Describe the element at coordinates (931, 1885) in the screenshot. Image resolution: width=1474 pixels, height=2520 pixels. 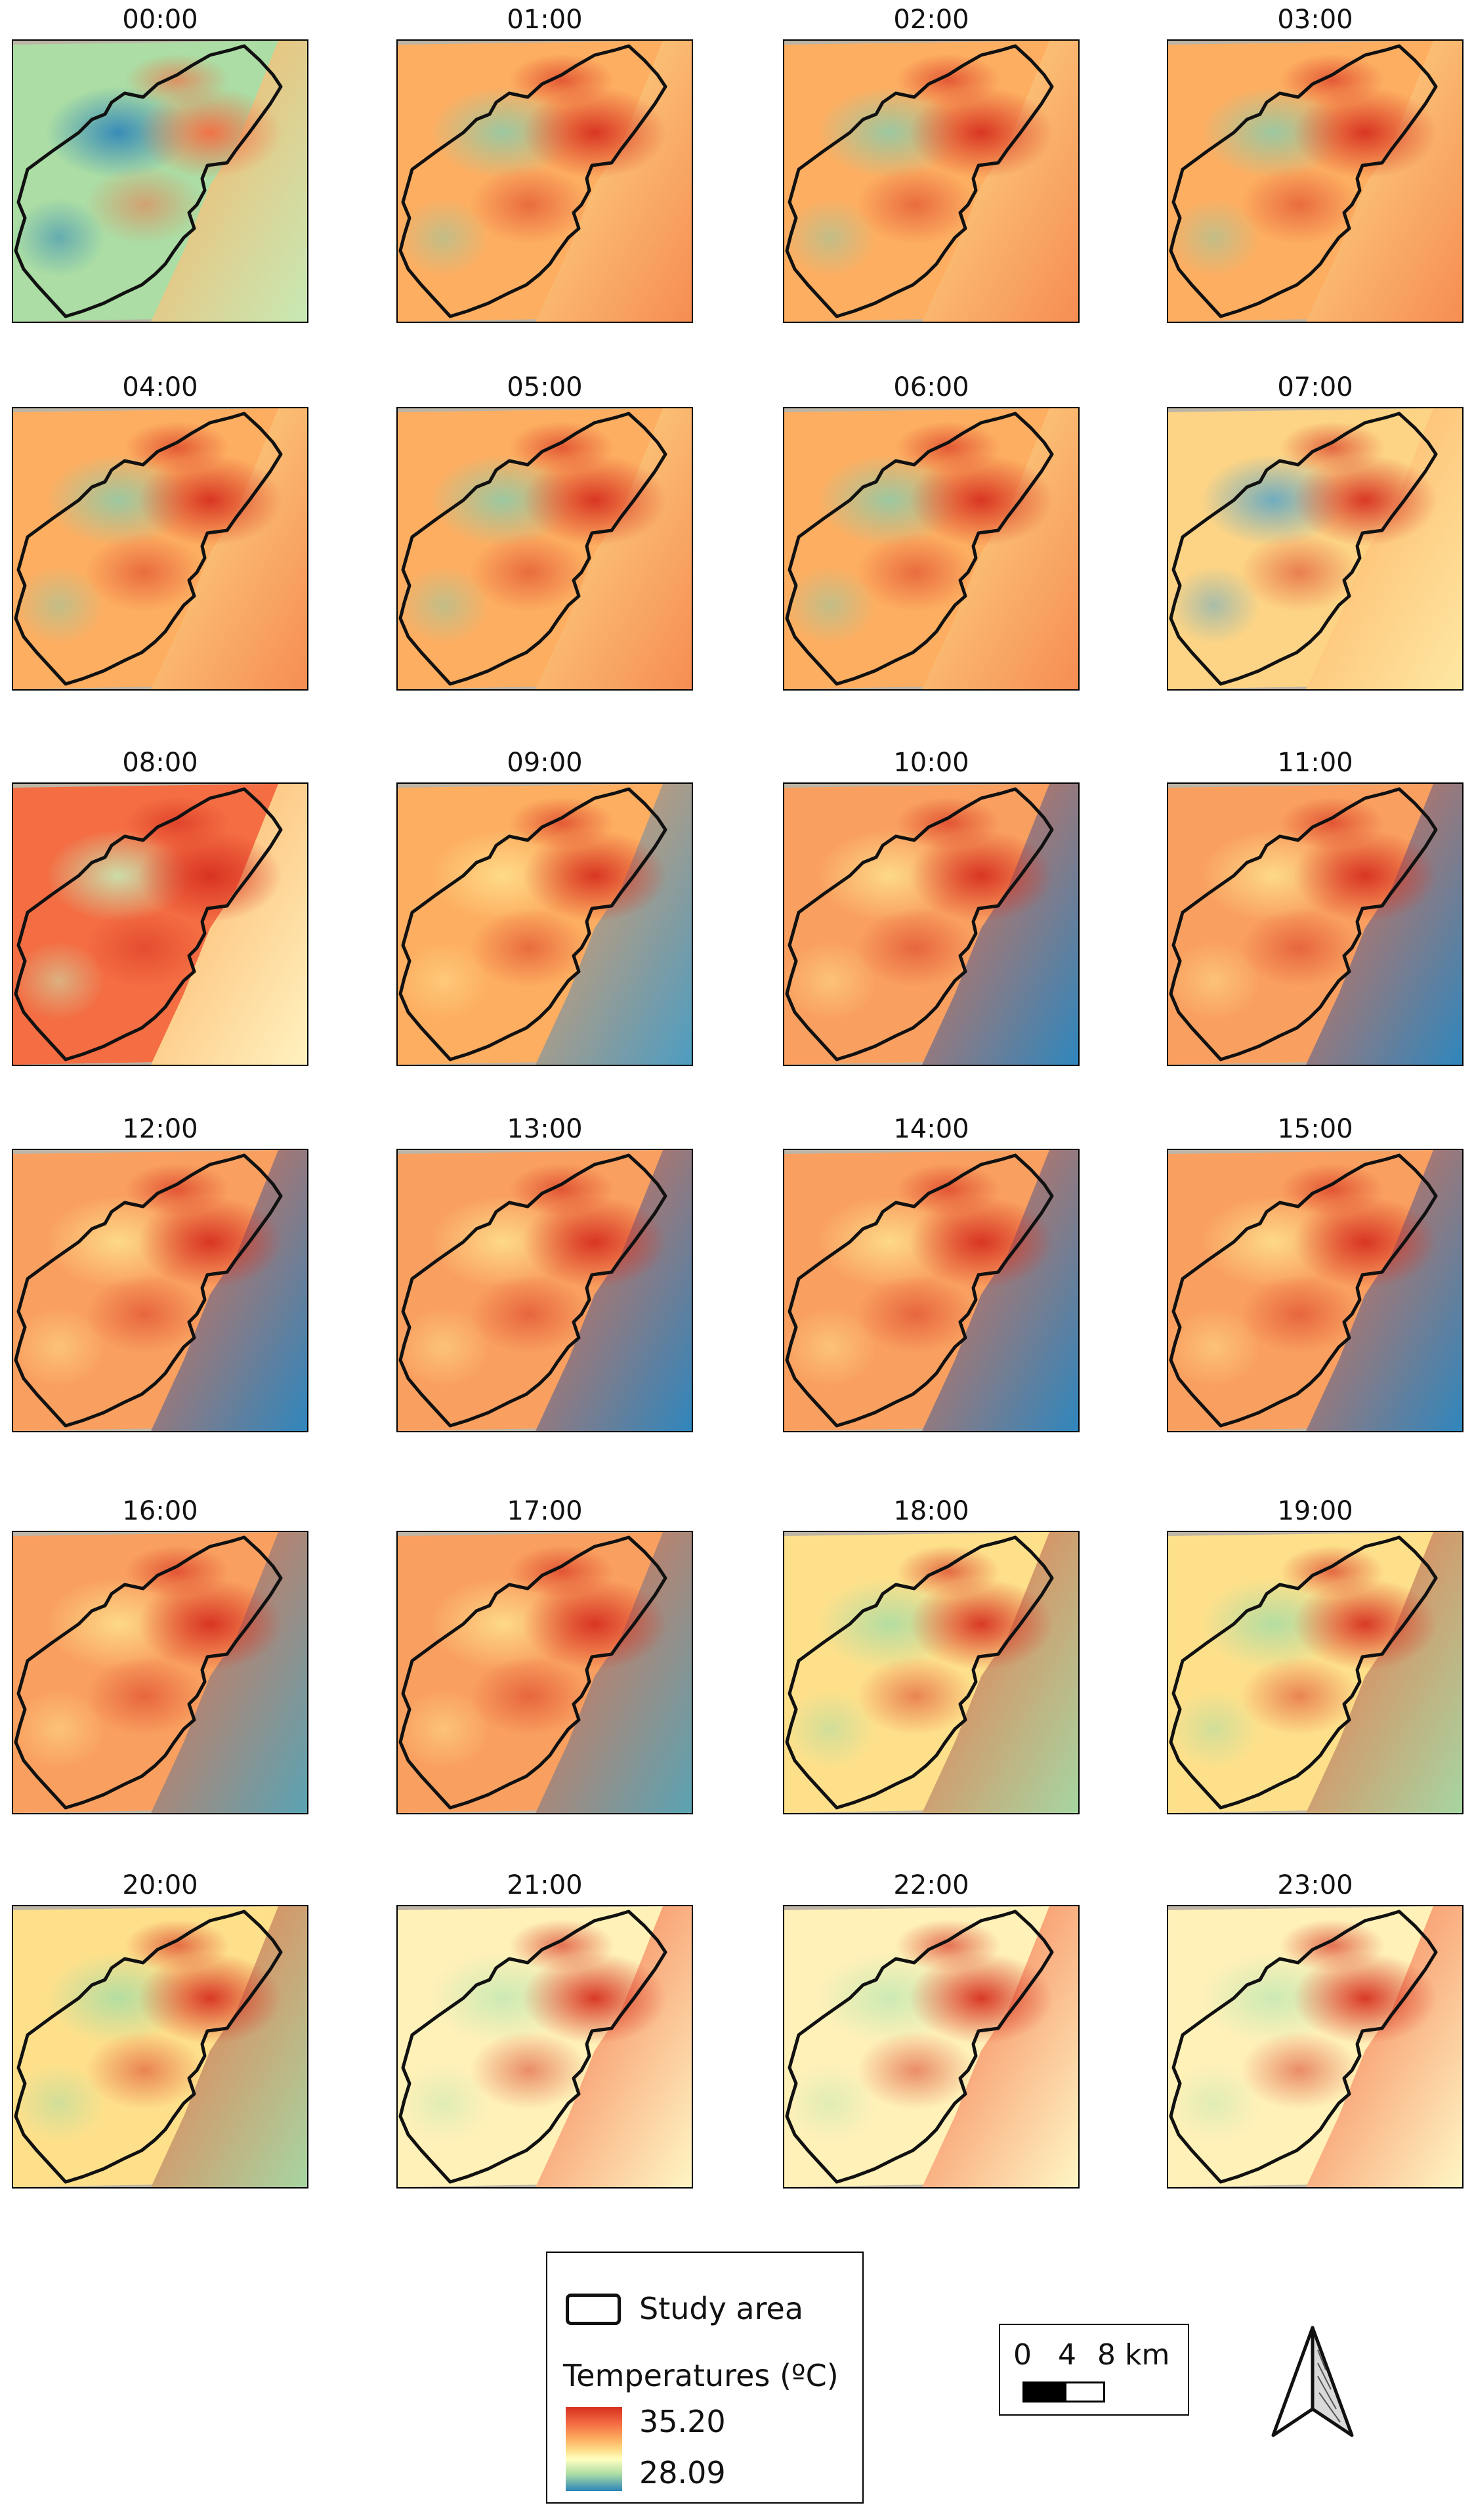
I see `map-panel-time-label: 22:00` at that location.